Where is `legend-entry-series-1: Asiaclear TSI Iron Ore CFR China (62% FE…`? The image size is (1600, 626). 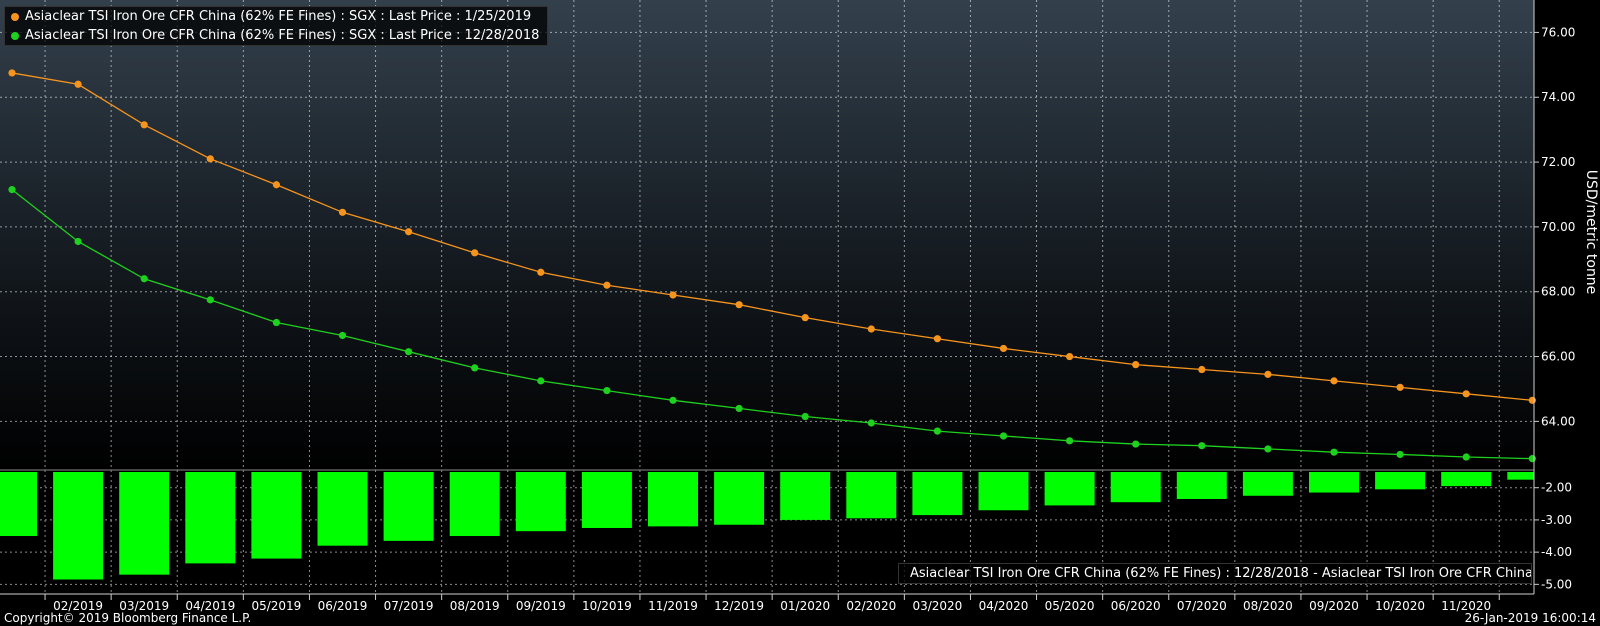 legend-entry-series-1: Asiaclear TSI Iron Ore CFR China (62% FE… is located at coordinates (276, 16).